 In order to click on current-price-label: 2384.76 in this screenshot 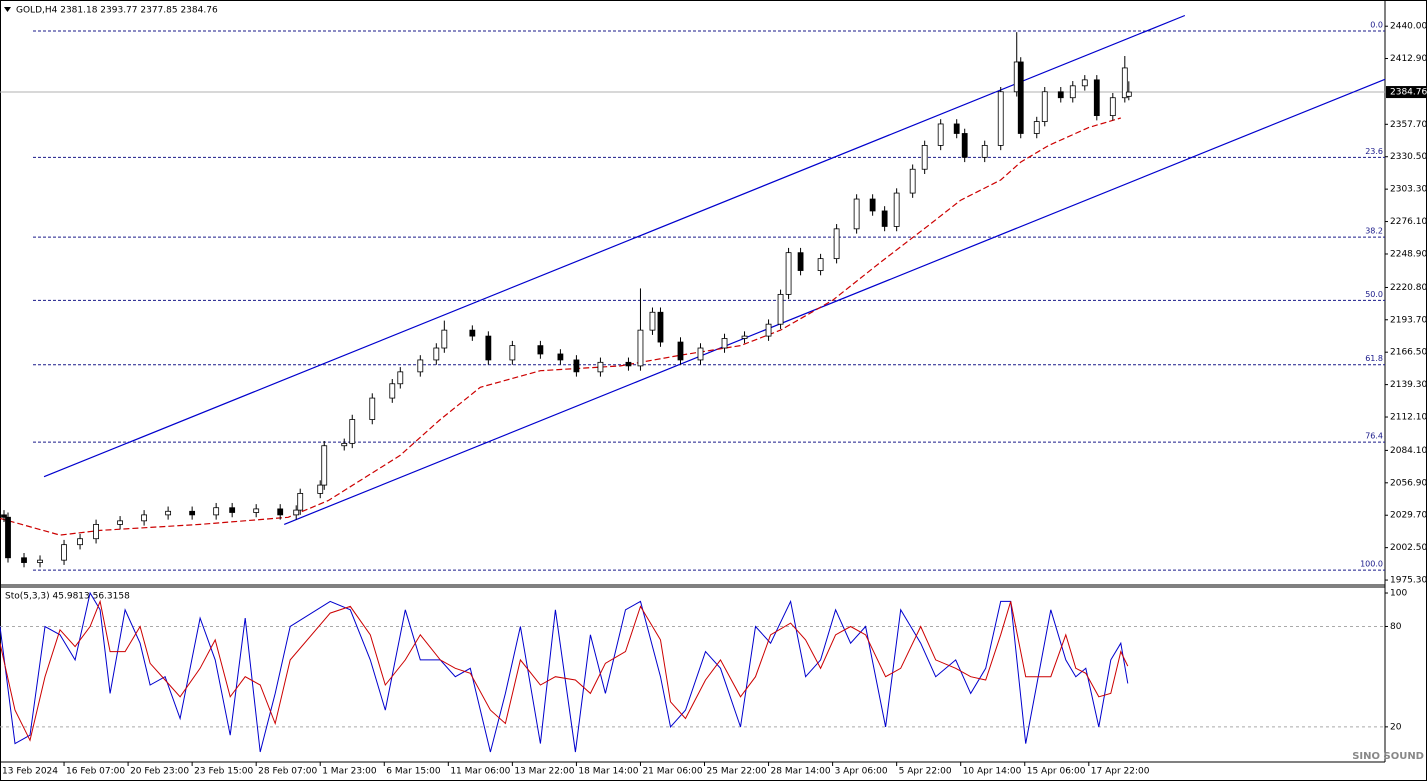, I will do `click(1408, 93)`.